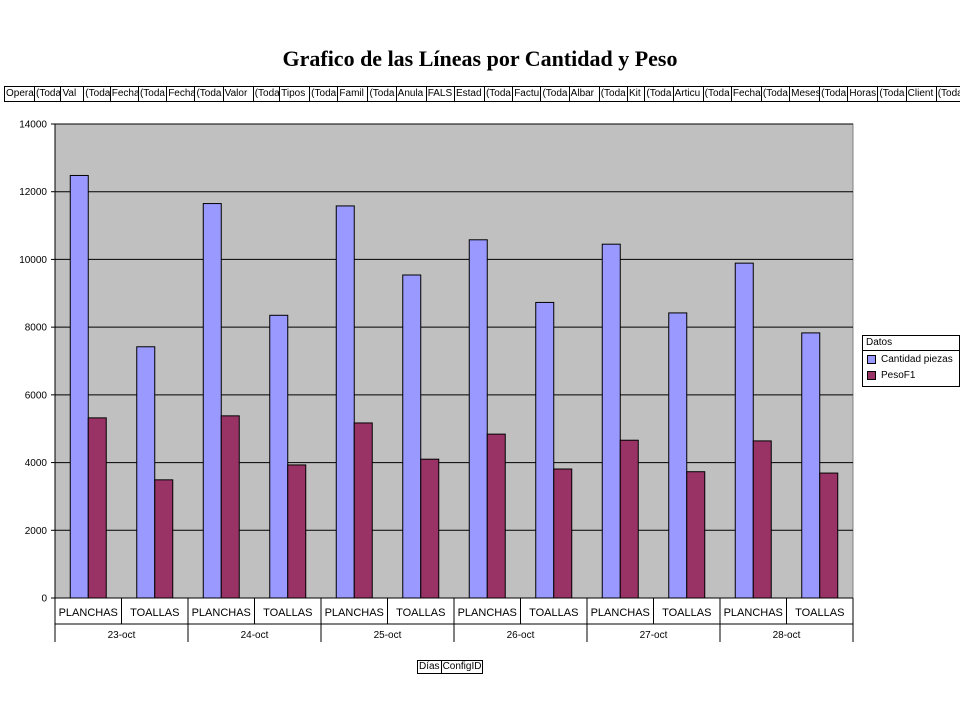 This screenshot has height=720, width=960. Describe the element at coordinates (863, 94) in the screenshot. I see `page-field-button: Horas` at that location.